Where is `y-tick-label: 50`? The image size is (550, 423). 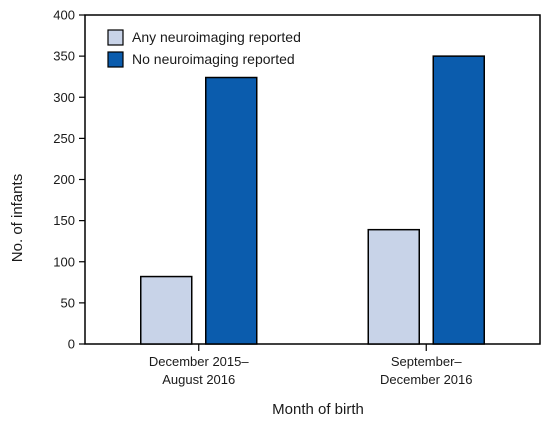 y-tick-label: 50 is located at coordinates (68, 302).